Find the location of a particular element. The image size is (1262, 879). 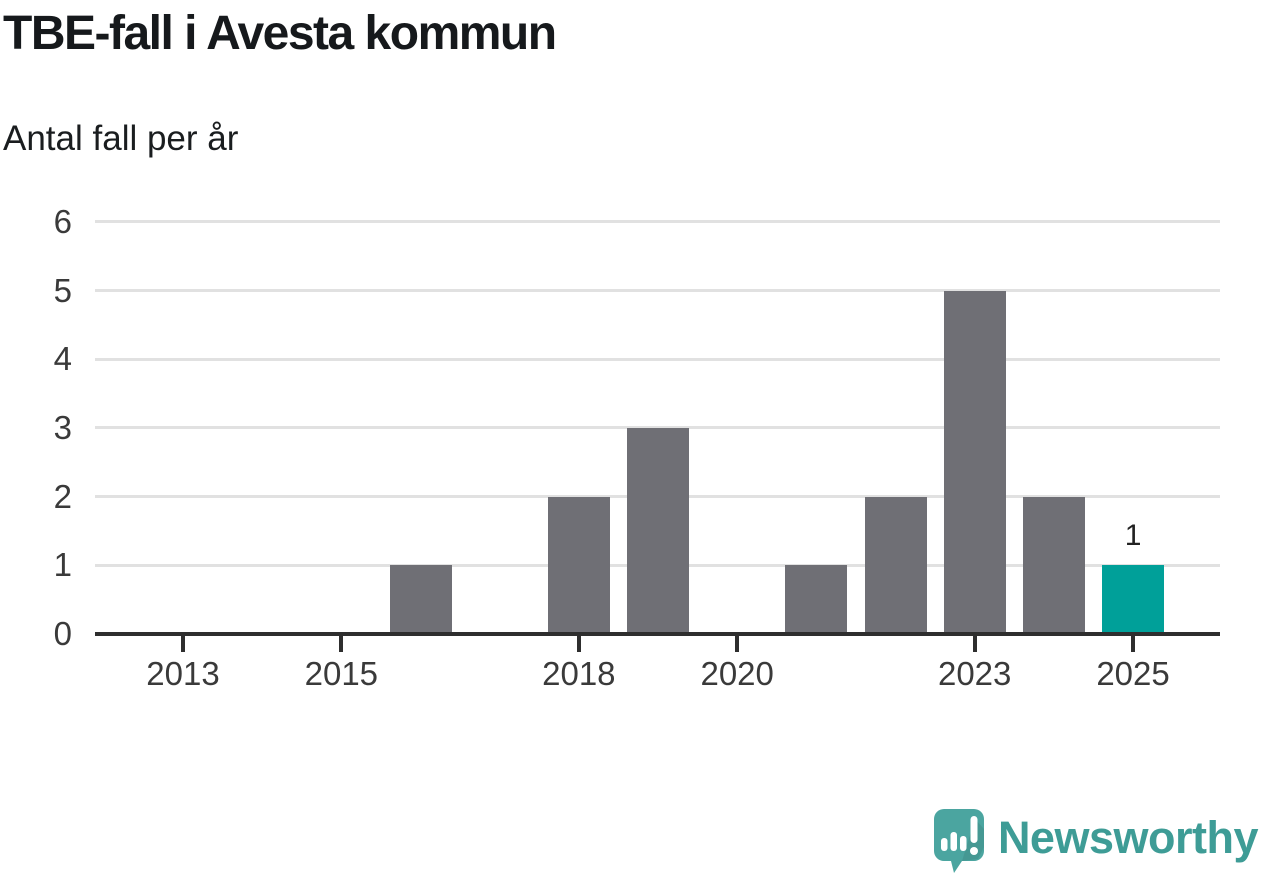

y-axis-tick-label: 3 is located at coordinates (62, 427).